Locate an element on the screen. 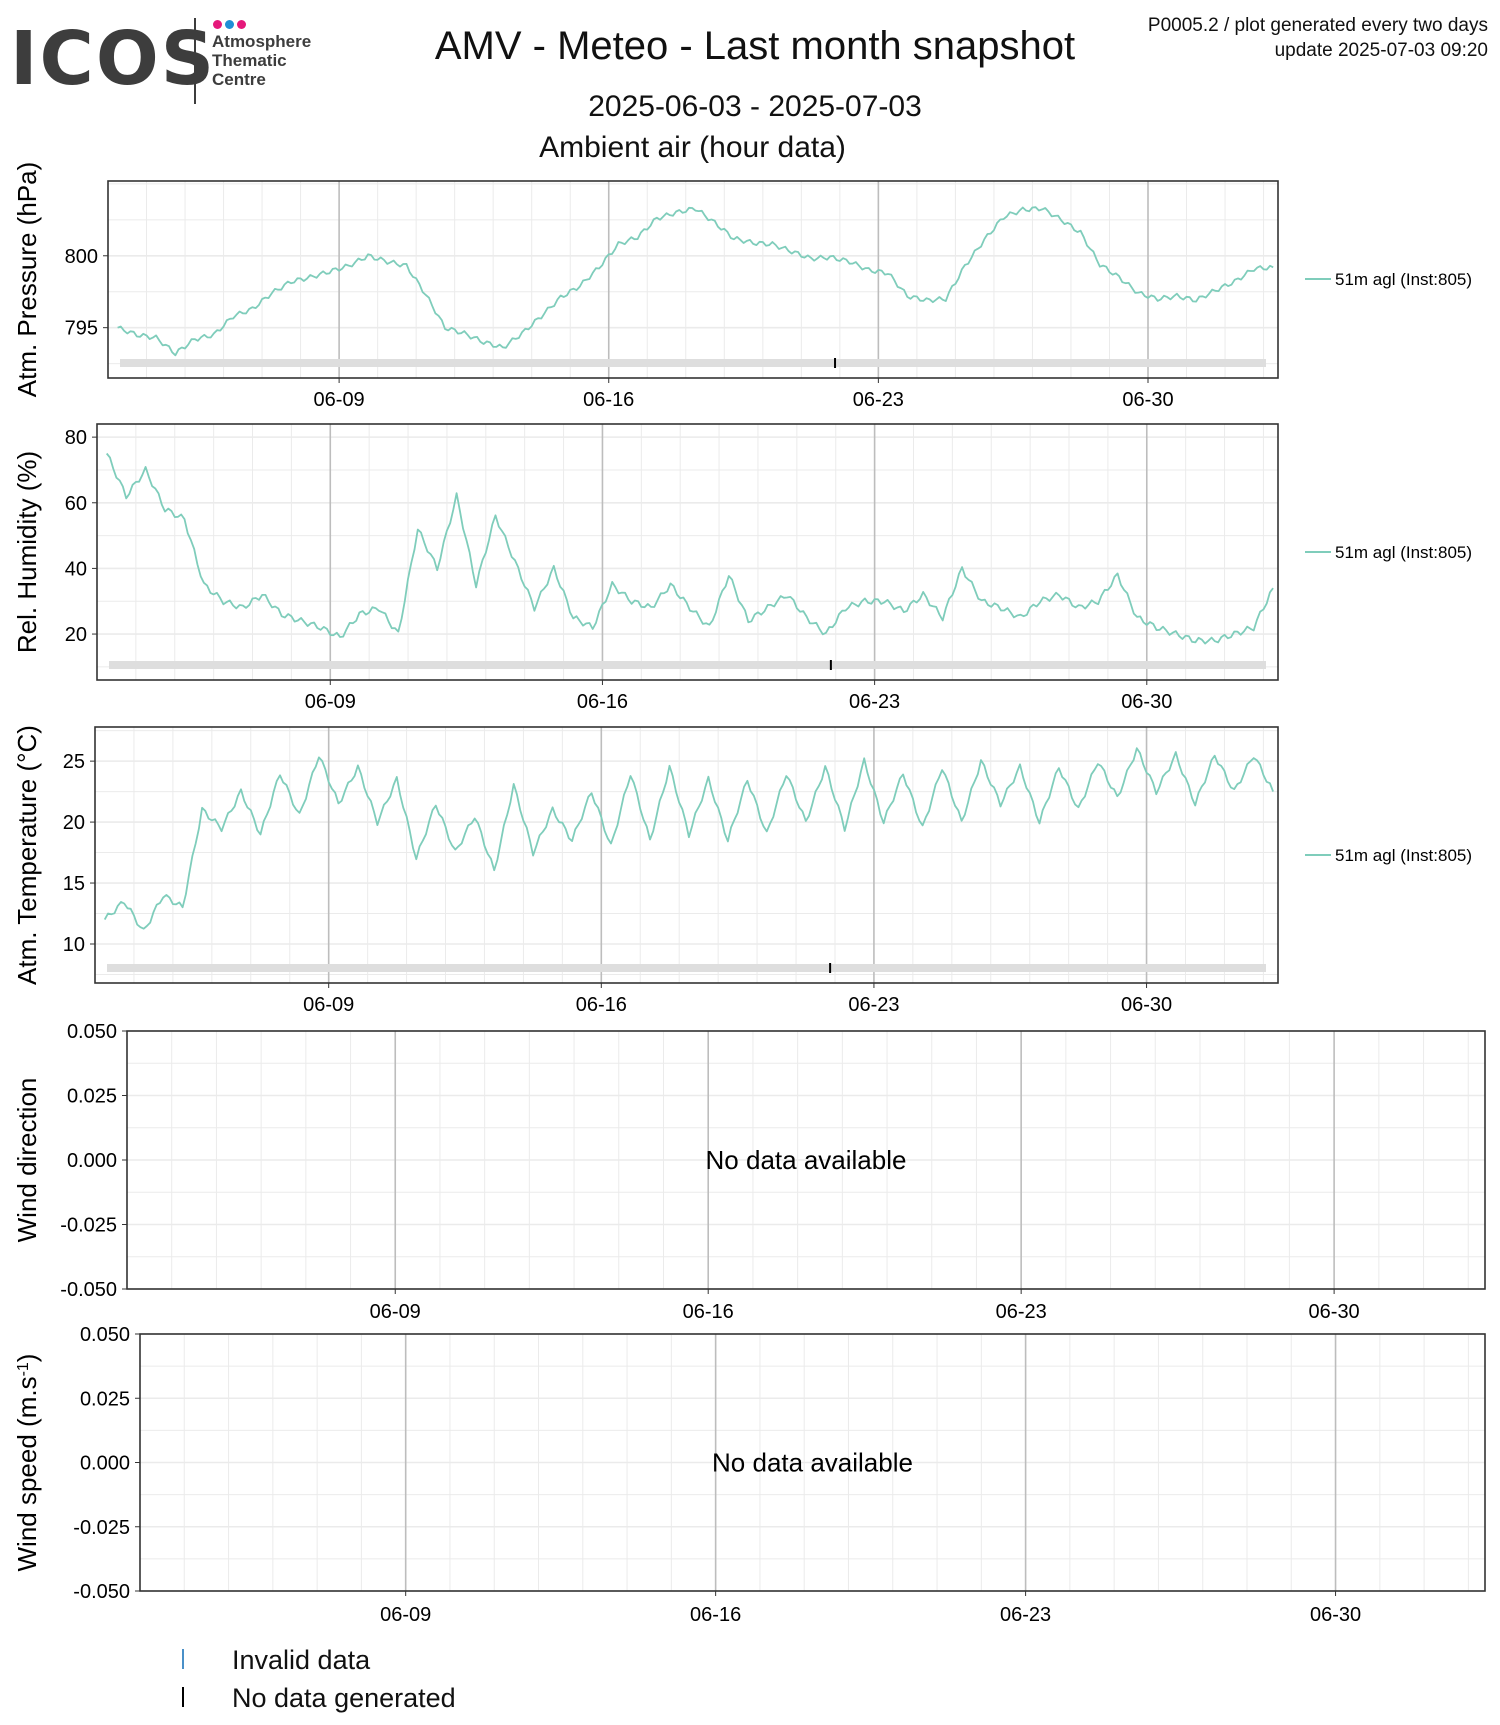 The width and height of the screenshot is (1500, 1725). no-data-marker is located at coordinates (183, 1697).